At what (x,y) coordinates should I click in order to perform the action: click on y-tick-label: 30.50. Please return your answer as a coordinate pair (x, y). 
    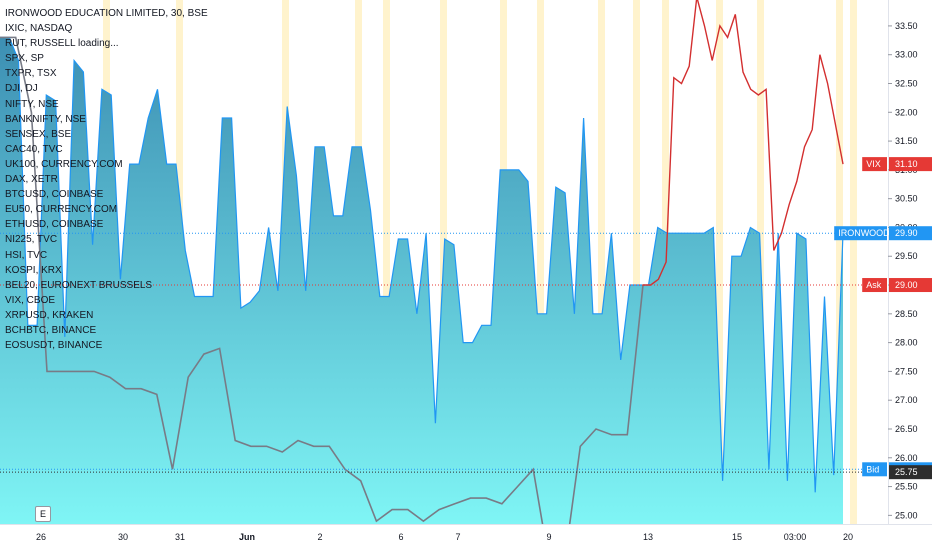
    Looking at the image, I should click on (906, 199).